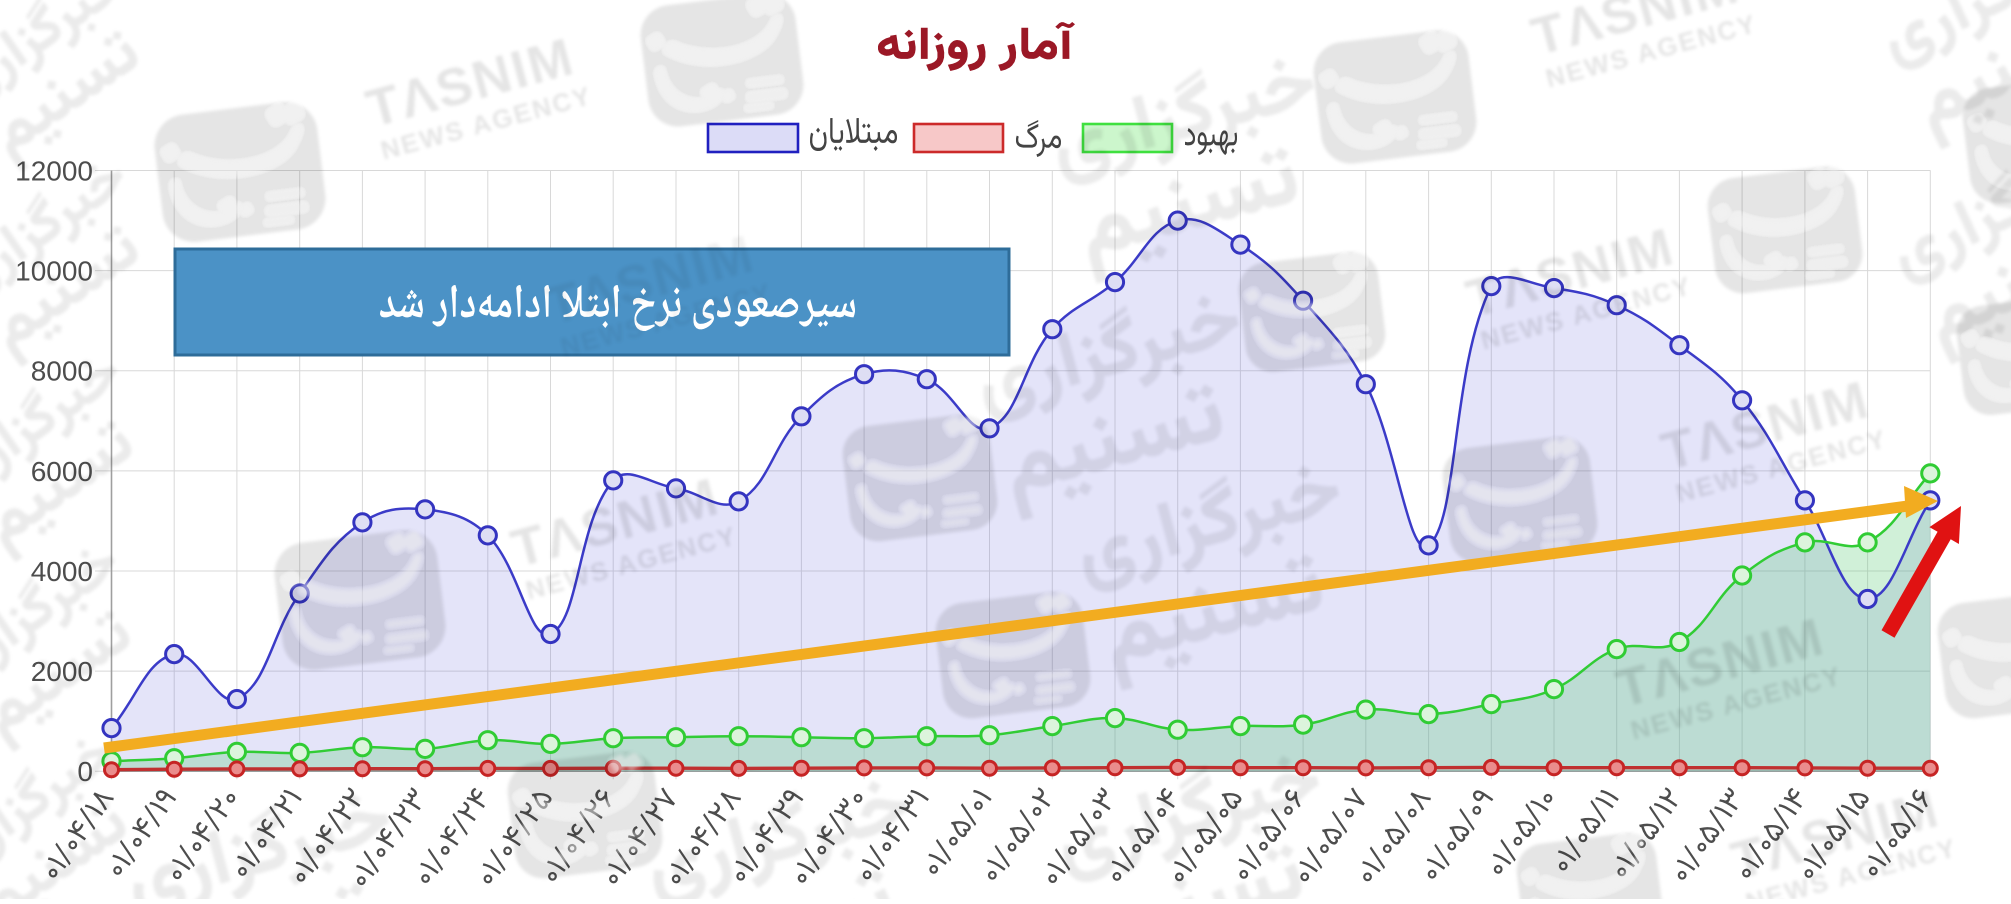  What do you see at coordinates (62, 571) in the screenshot?
I see `svg-text: 4000` at bounding box center [62, 571].